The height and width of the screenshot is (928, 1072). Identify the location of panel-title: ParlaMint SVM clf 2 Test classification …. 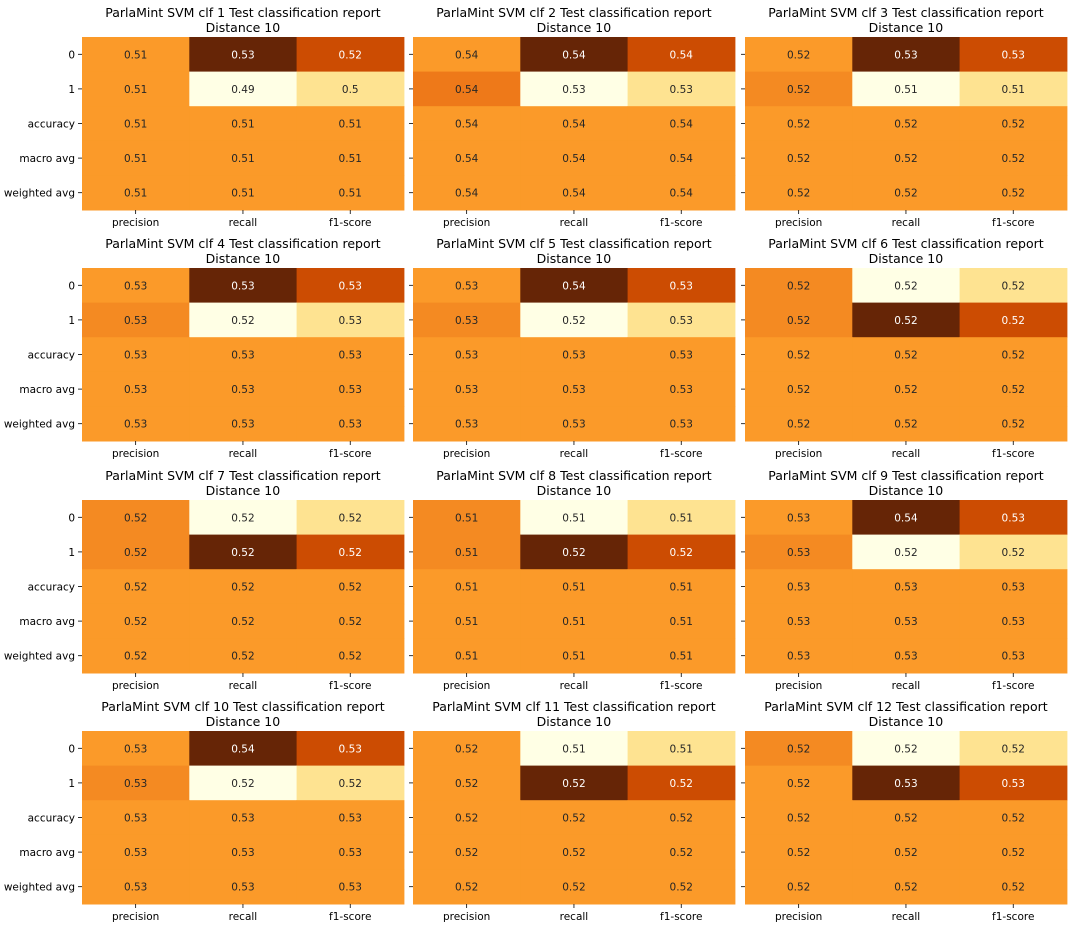
(574, 12).